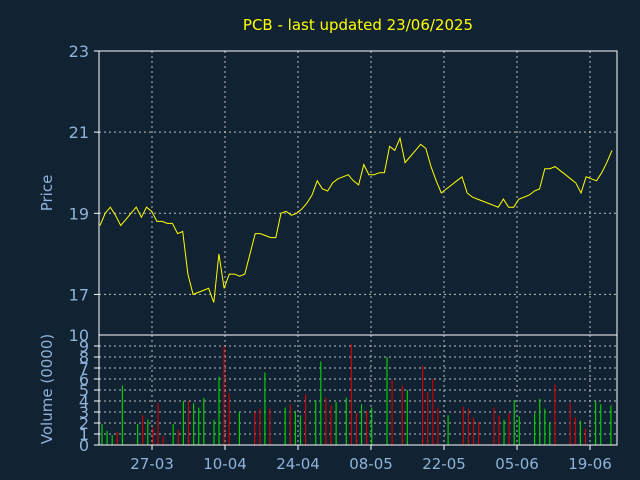  I want to click on x-tick-label: 19-06, so click(590, 464).